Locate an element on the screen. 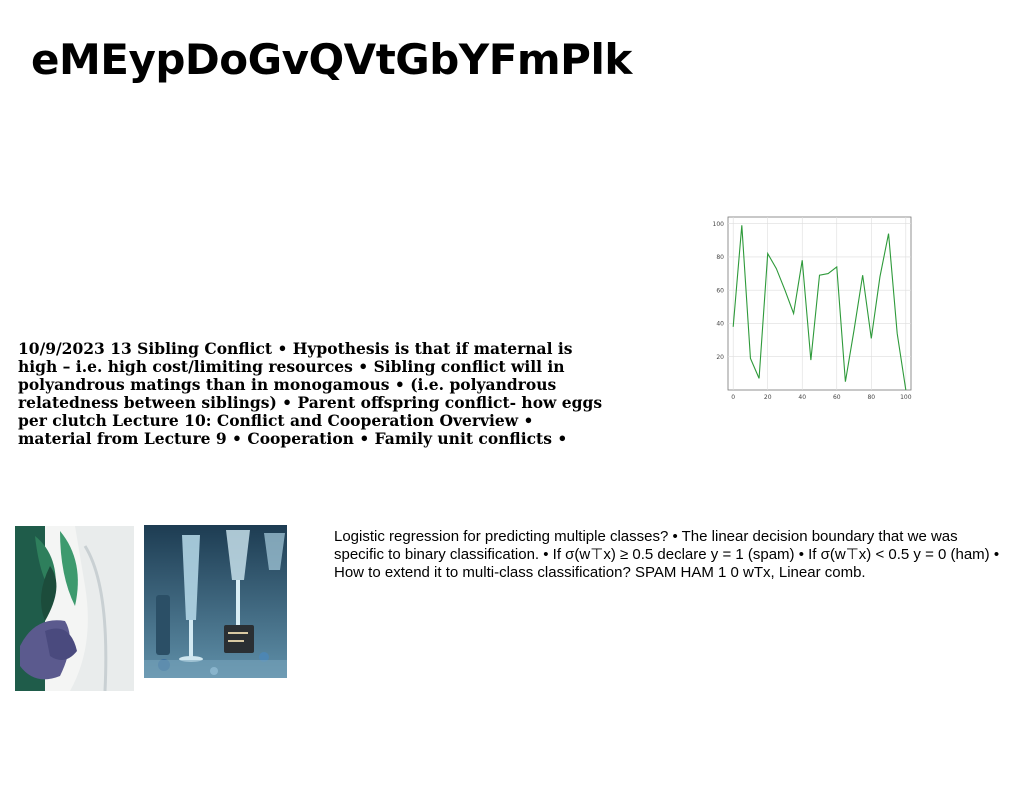 Image resolution: width=1024 pixels, height=788 pixels. line-chart: 20 40 60 80 100 0 20 40 60 80 100 is located at coordinates (812, 308).